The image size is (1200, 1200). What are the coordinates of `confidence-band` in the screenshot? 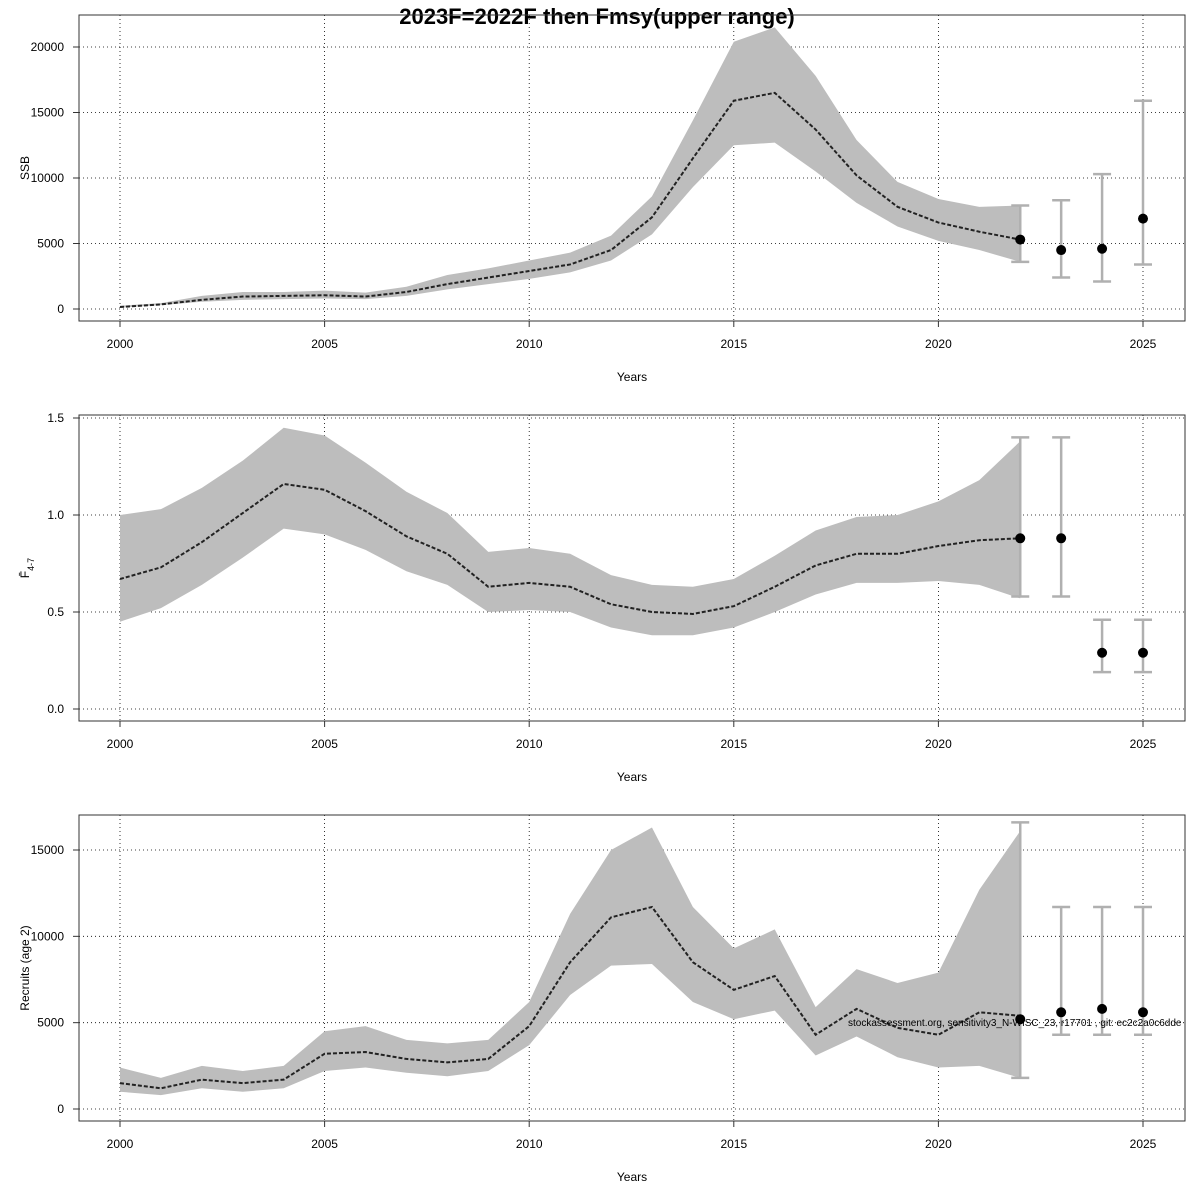 It's located at (570, 531).